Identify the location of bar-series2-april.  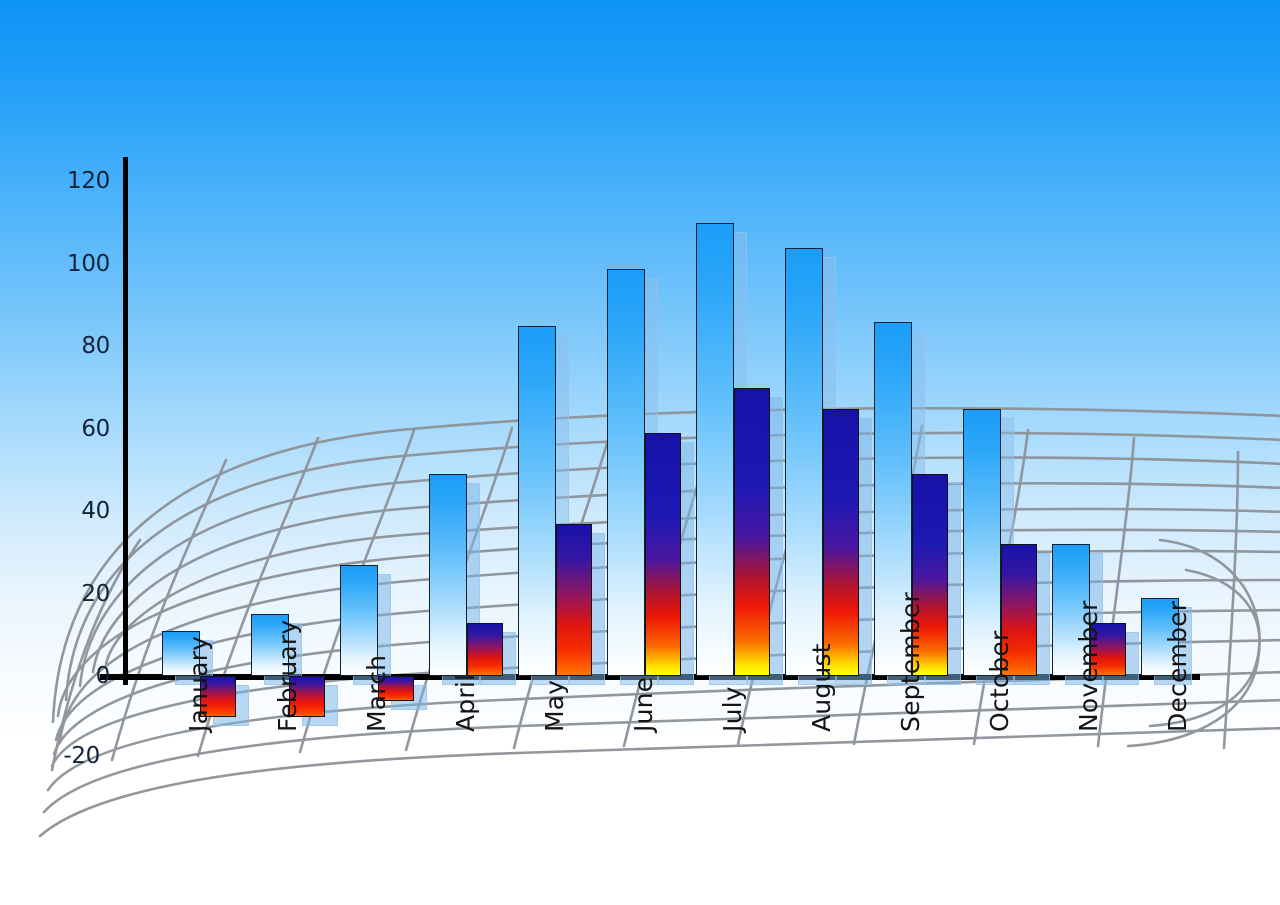
(485, 649).